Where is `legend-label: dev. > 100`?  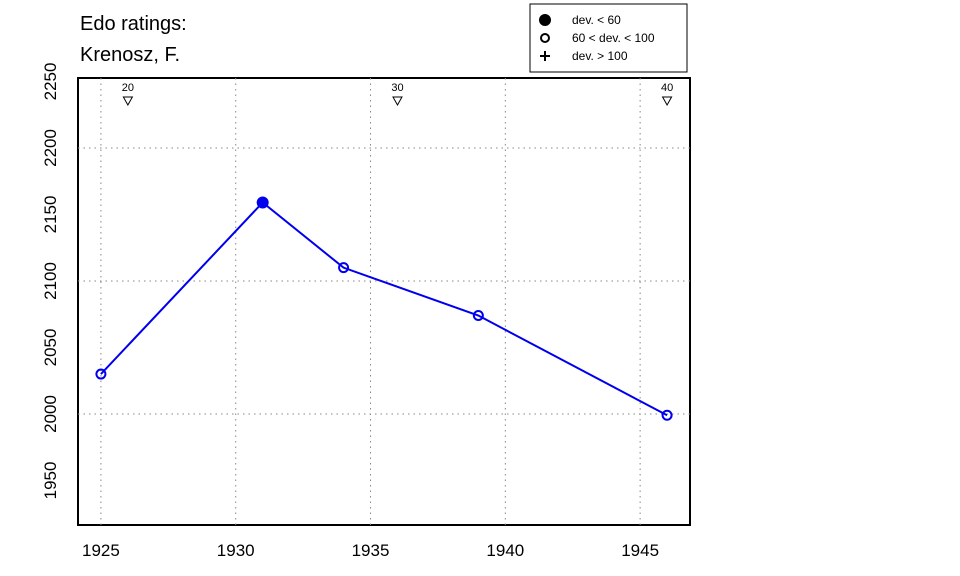
legend-label: dev. > 100 is located at coordinates (600, 56).